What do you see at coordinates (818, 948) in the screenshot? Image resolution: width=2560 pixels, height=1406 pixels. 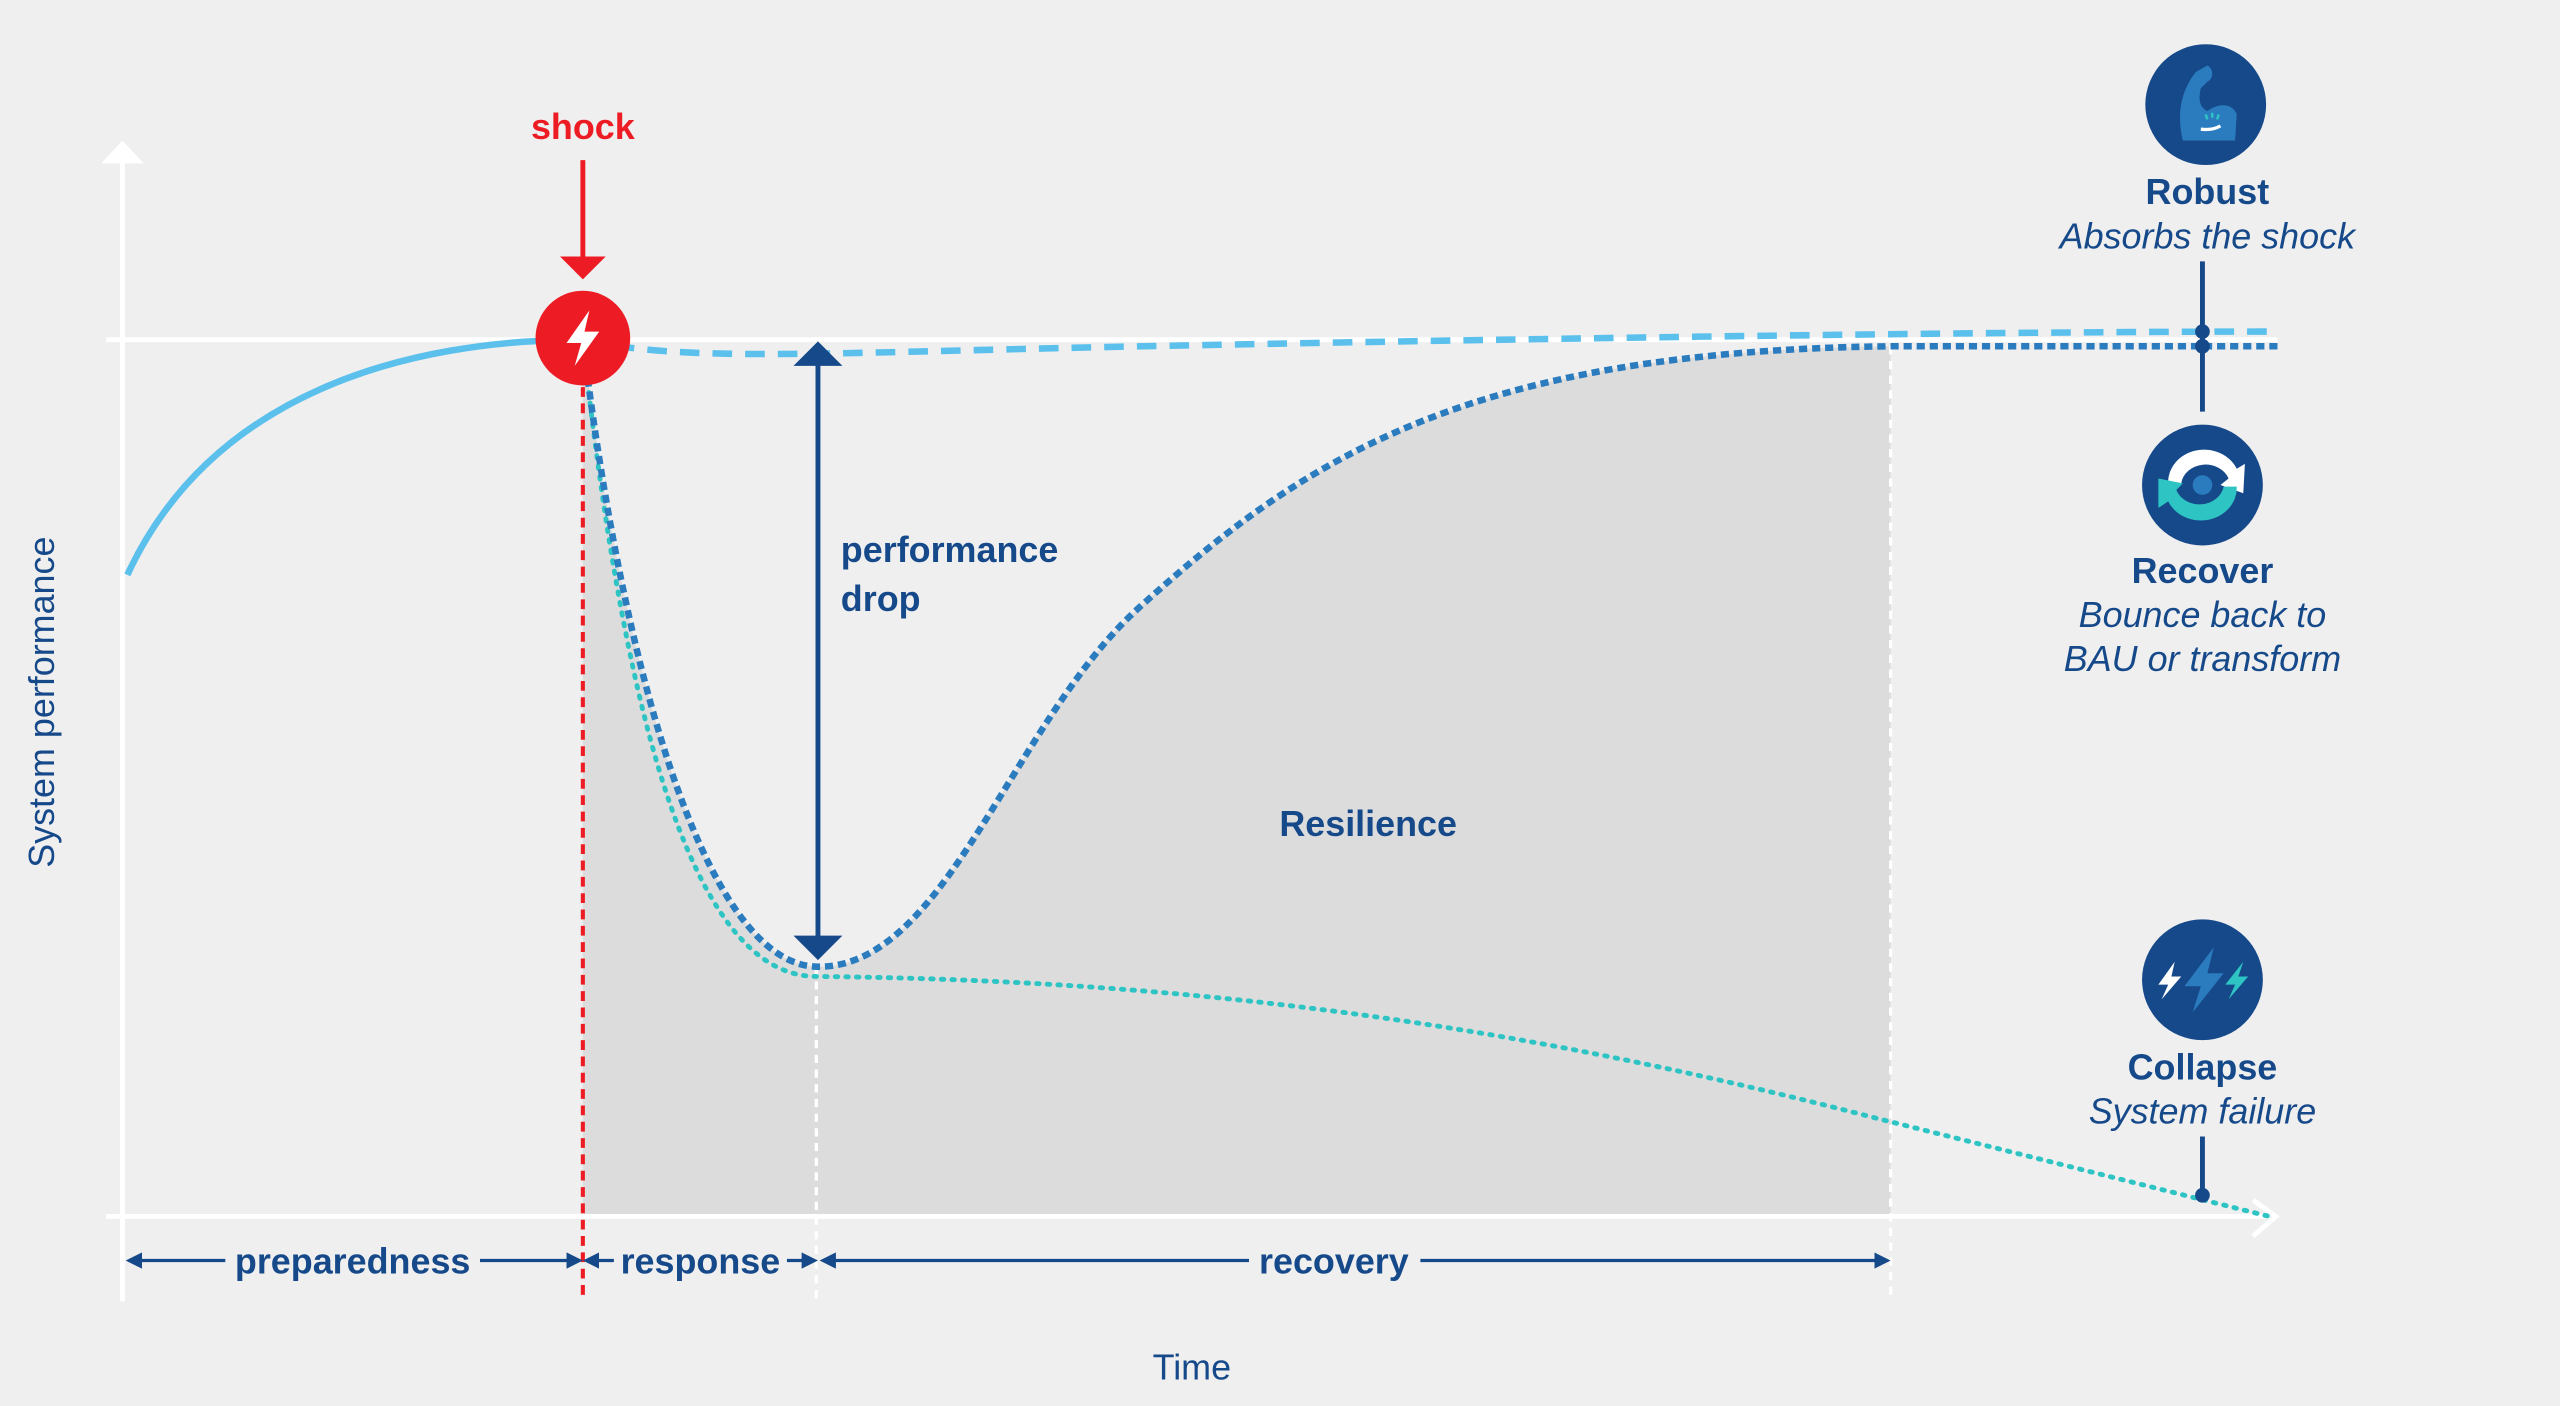 I see `arrow-down-icon` at bounding box center [818, 948].